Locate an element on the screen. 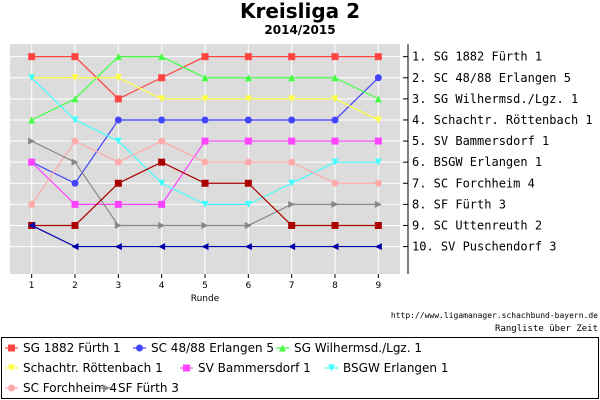  rank-label-6: 6. BSGW Erlangen 1 is located at coordinates (477, 162).